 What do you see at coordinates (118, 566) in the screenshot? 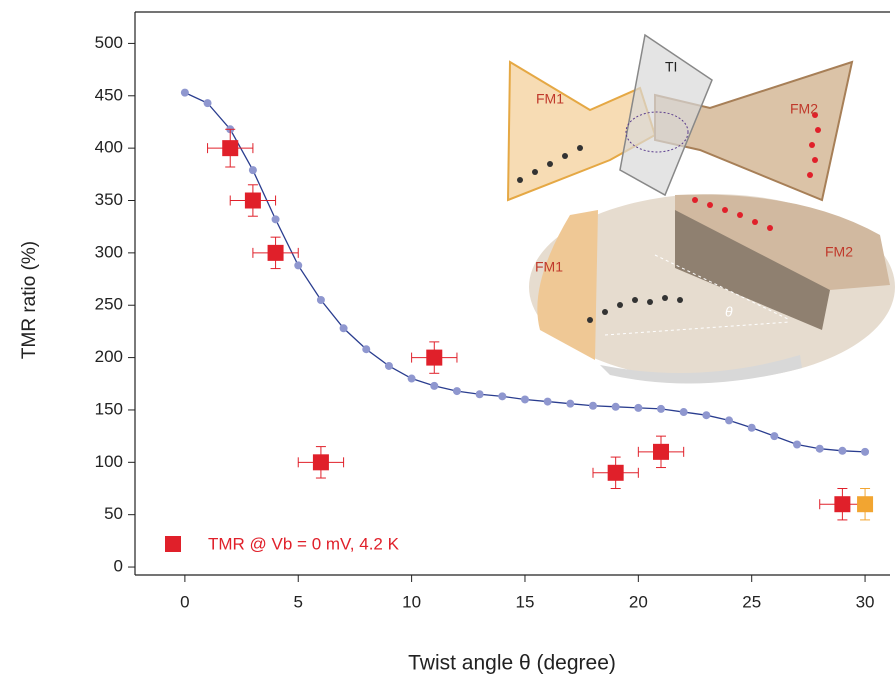
I see `y-tick-label: 0` at bounding box center [118, 566].